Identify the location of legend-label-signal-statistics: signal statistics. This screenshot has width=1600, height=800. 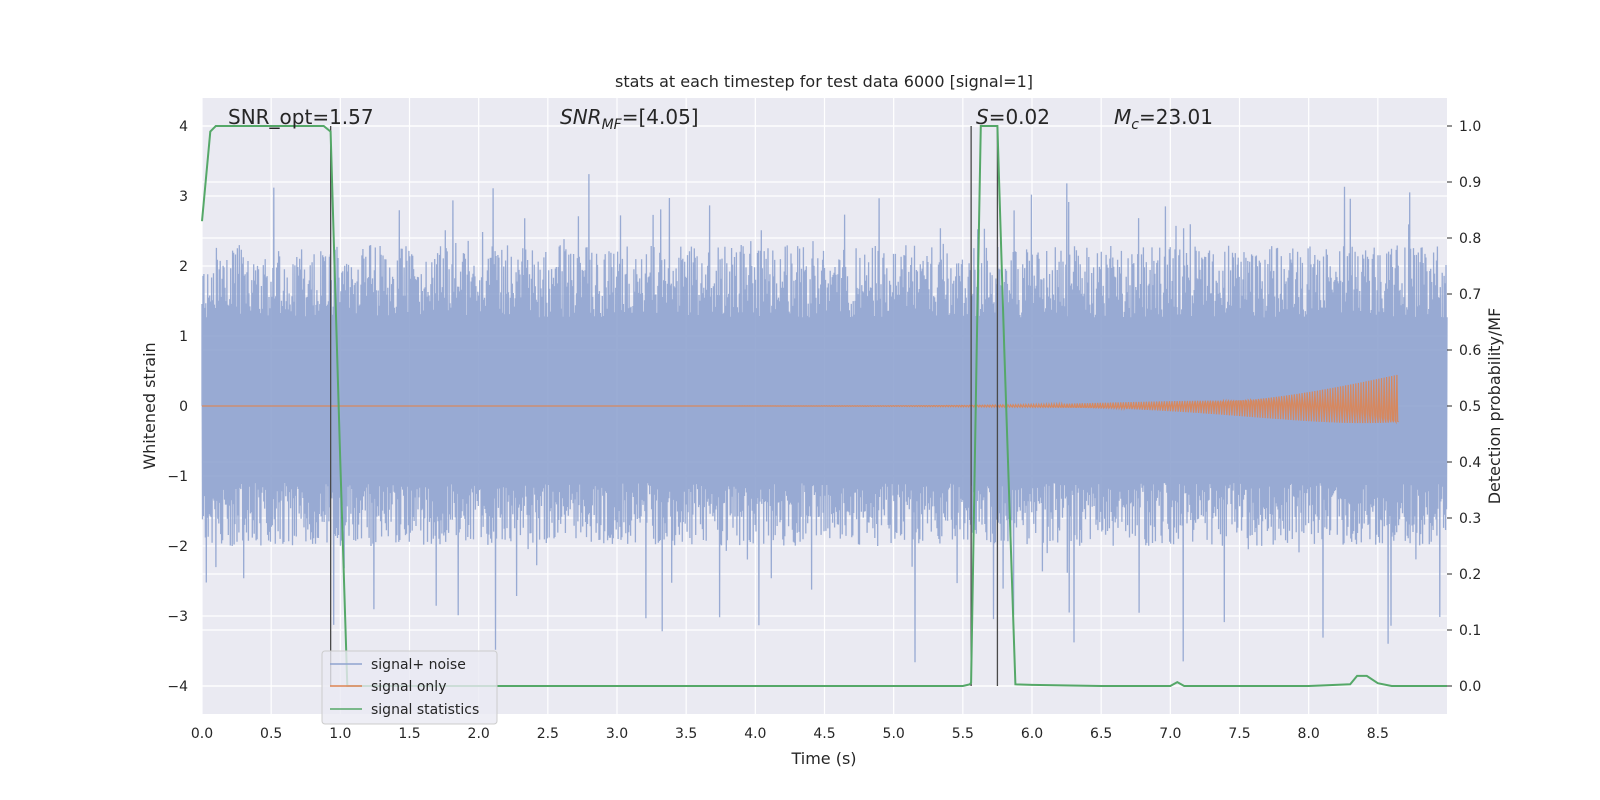
(425, 710).